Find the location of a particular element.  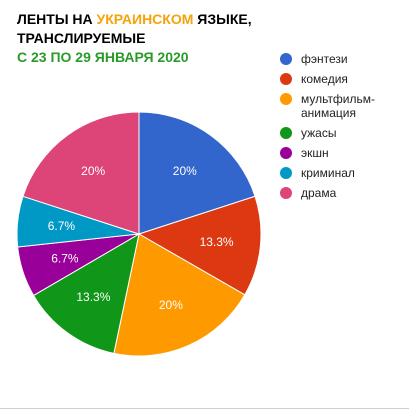

legend-label: драма is located at coordinates (319, 193).